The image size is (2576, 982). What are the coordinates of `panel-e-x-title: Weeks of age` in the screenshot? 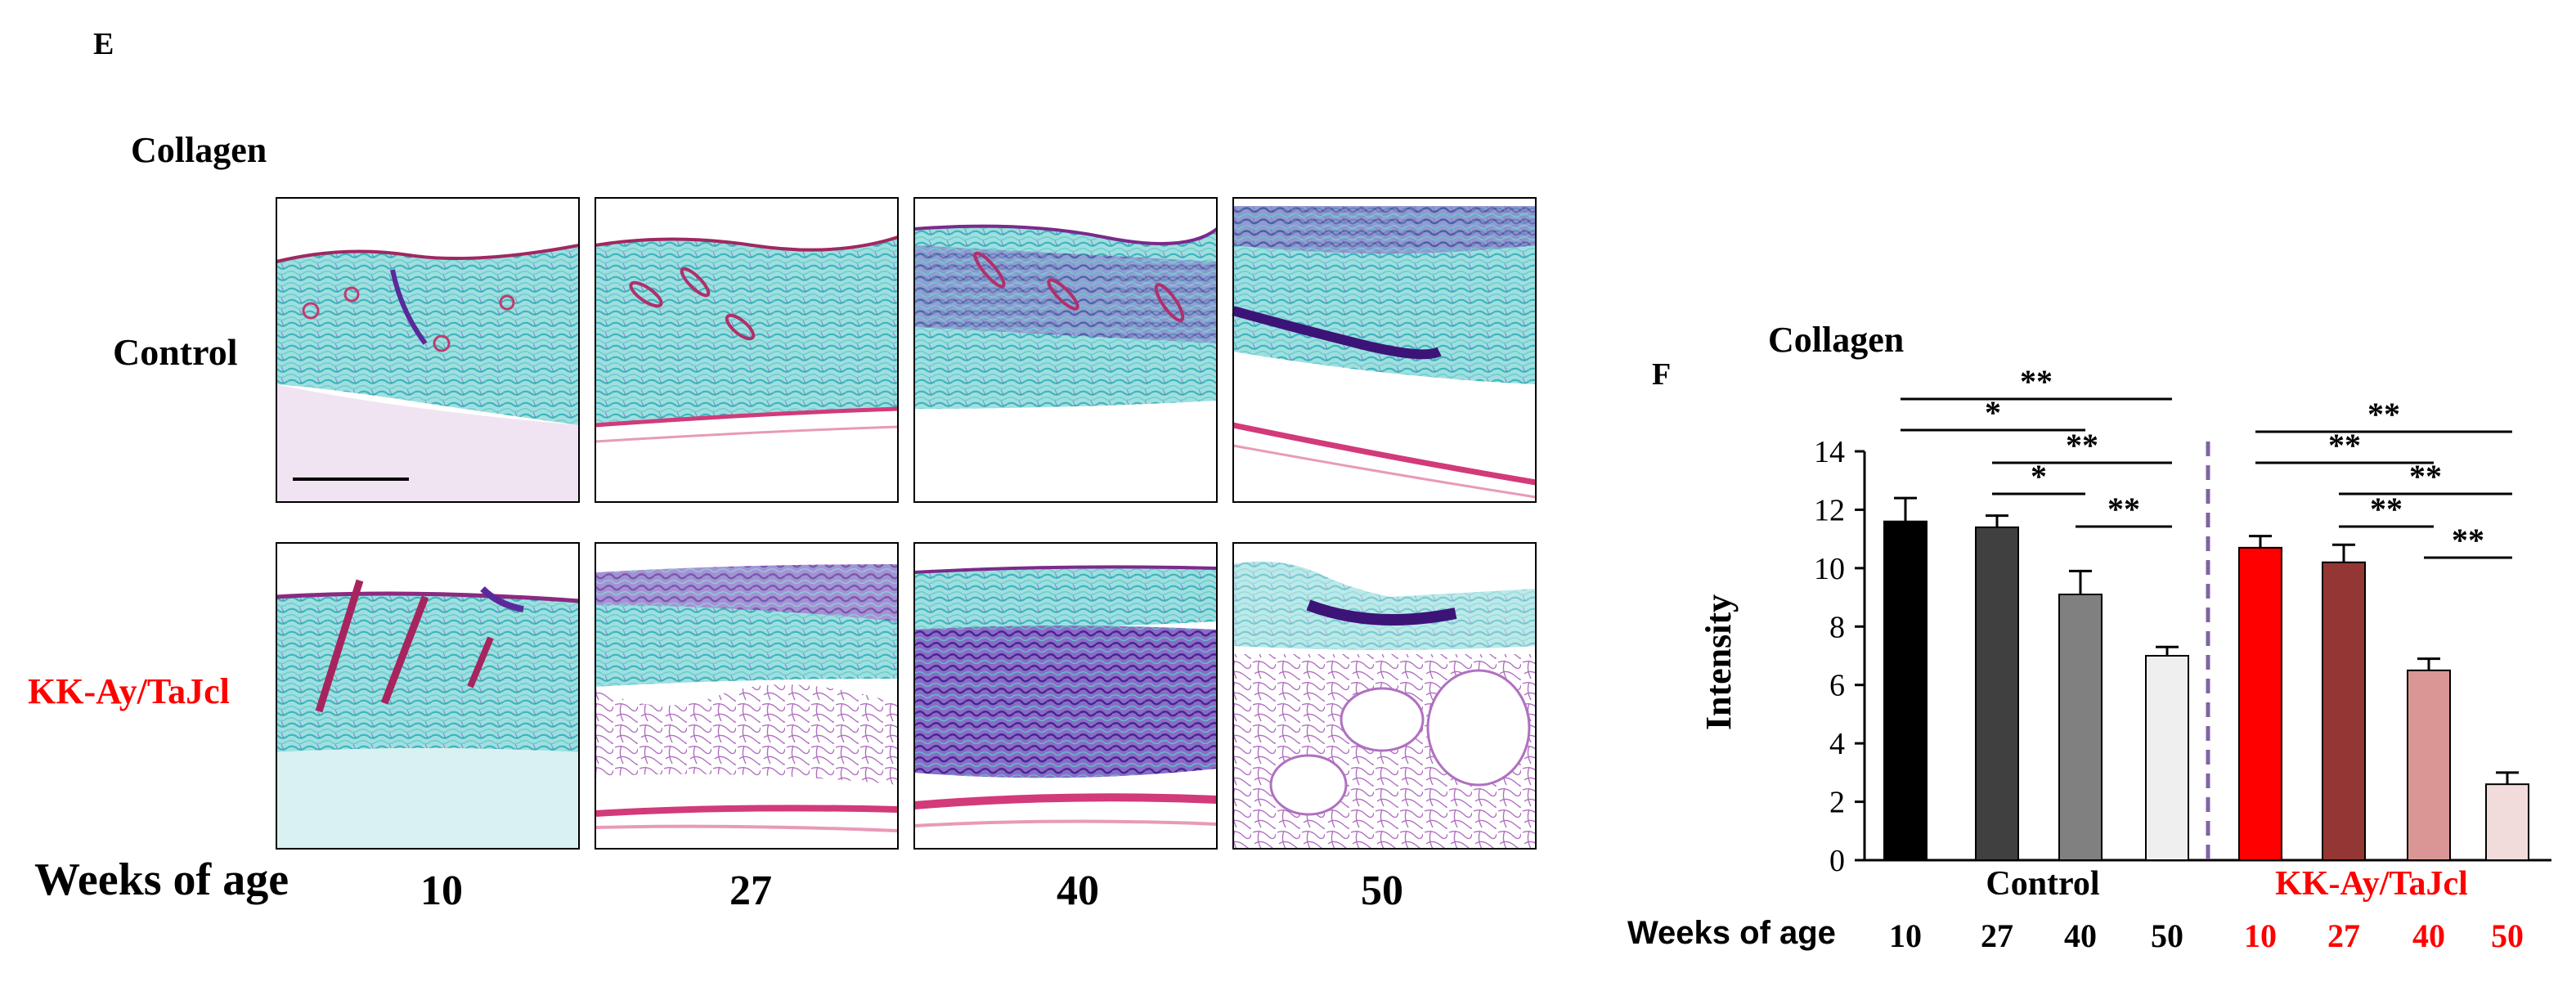 It's located at (161, 879).